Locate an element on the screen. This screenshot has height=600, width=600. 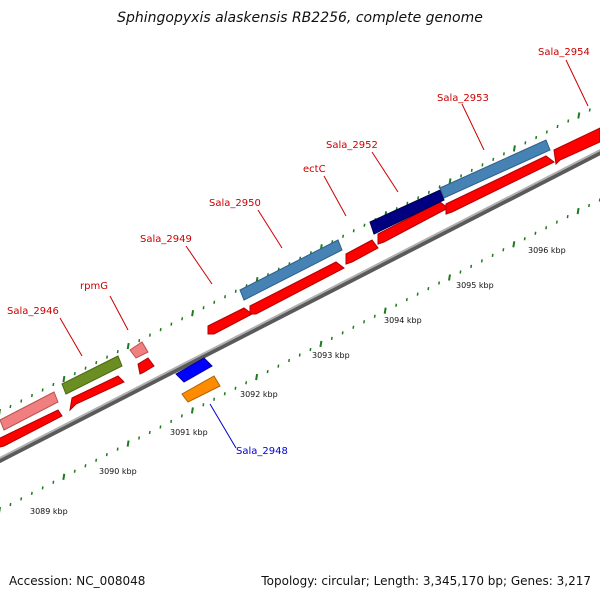
gene-label-sala-2950: Sala_2950 is located at coordinates (235, 203).